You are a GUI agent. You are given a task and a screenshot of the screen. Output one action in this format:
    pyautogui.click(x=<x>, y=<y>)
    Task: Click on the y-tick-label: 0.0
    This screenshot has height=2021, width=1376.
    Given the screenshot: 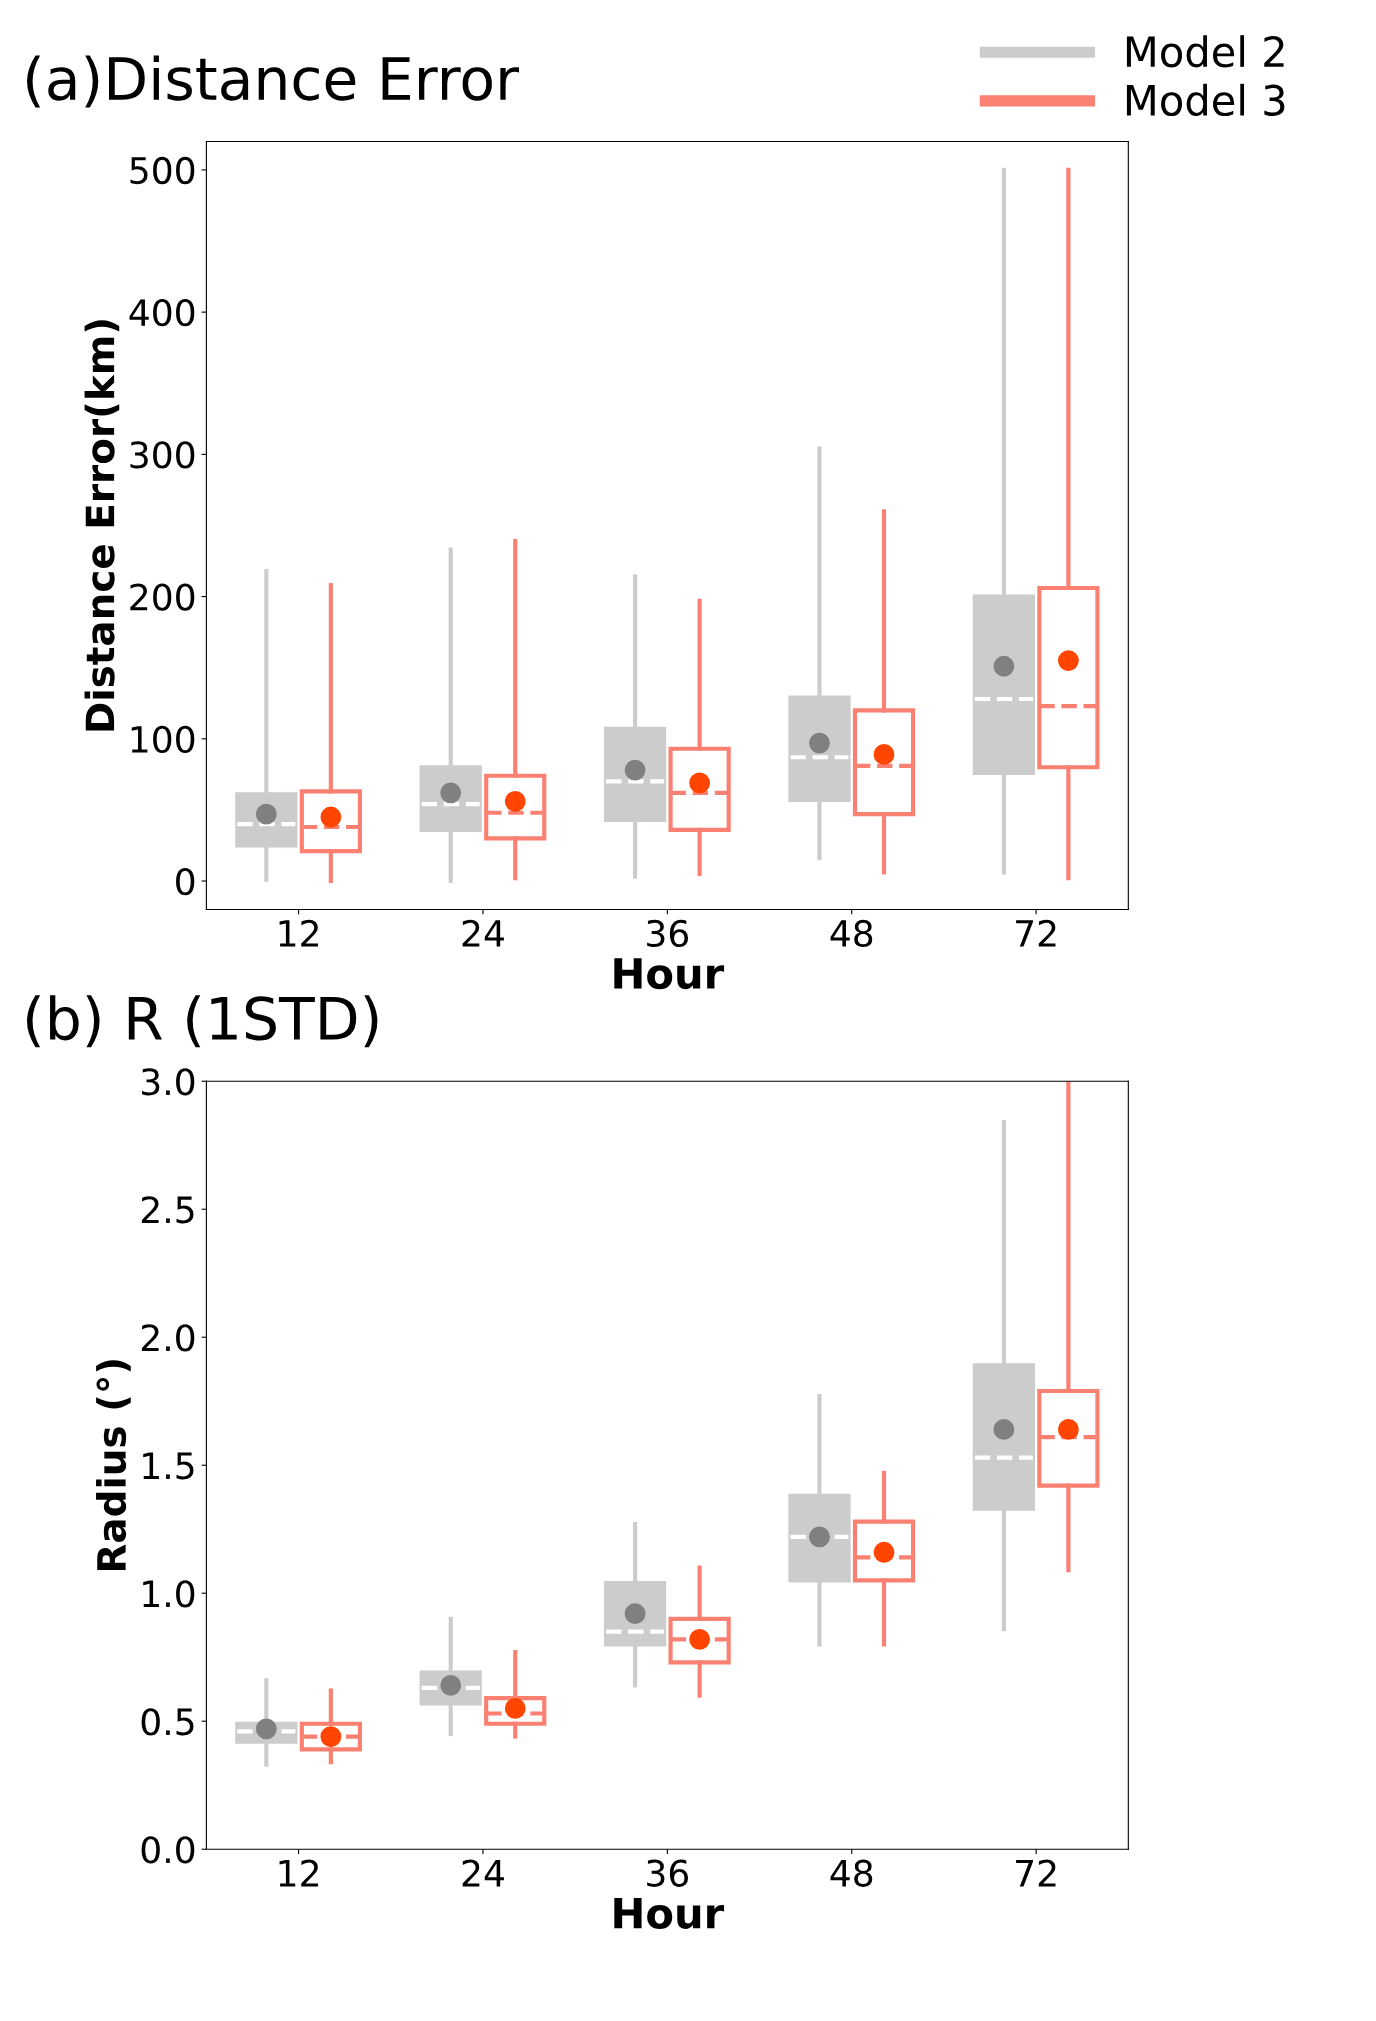 What is the action you would take?
    pyautogui.click(x=168, y=1850)
    